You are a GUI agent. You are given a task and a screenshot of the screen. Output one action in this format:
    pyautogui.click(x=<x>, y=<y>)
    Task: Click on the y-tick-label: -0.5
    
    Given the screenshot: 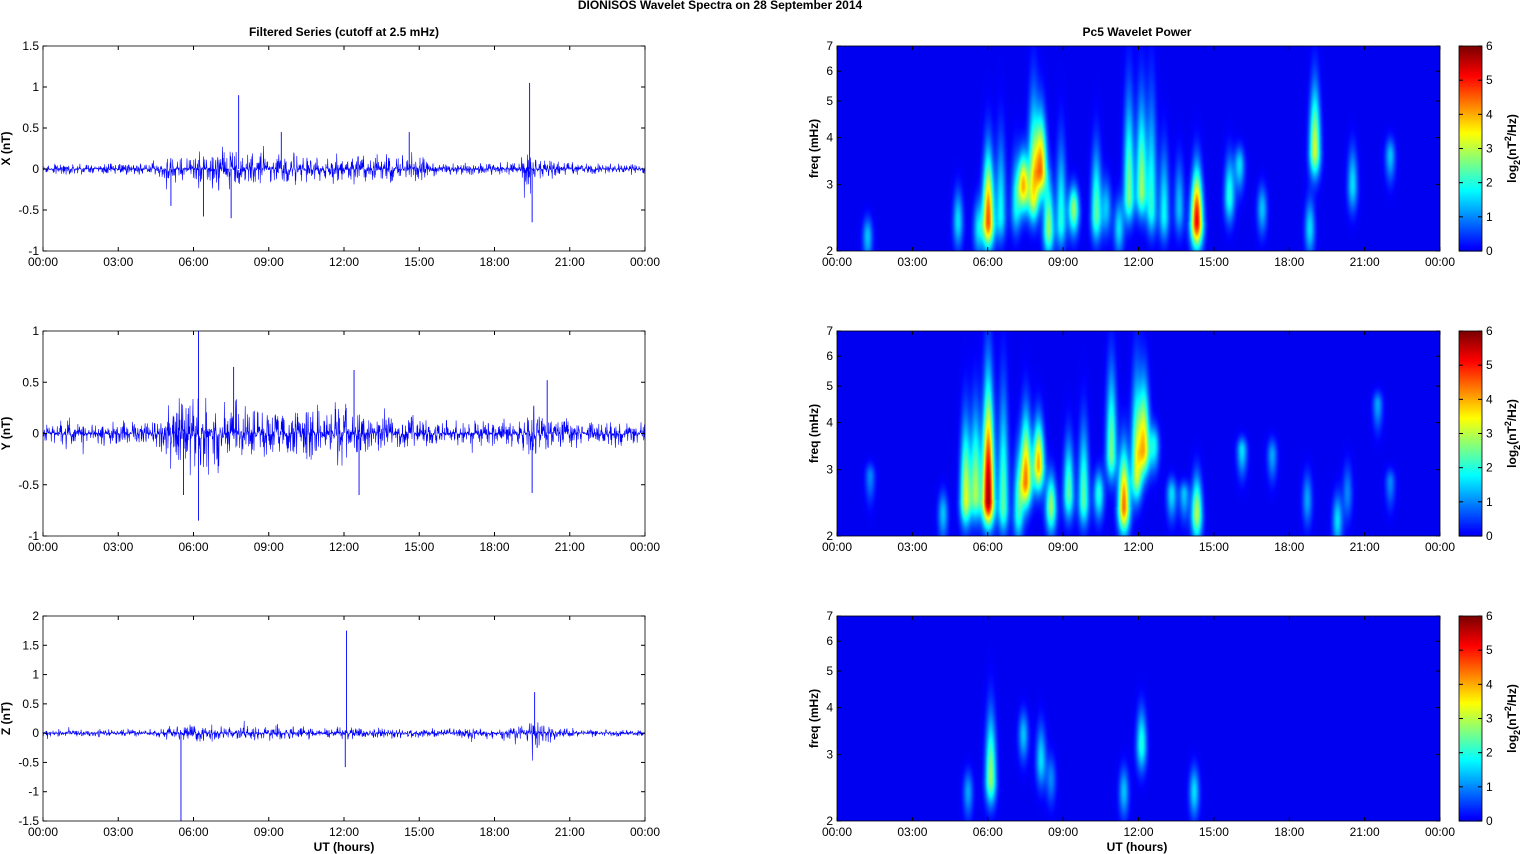 What is the action you would take?
    pyautogui.click(x=28, y=762)
    